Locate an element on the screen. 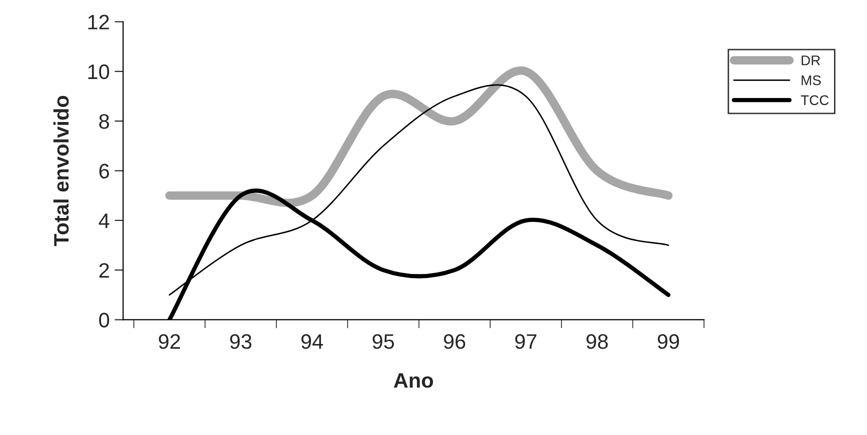 This screenshot has height=435, width=867. x-tick-label: 97 is located at coordinates (525, 341).